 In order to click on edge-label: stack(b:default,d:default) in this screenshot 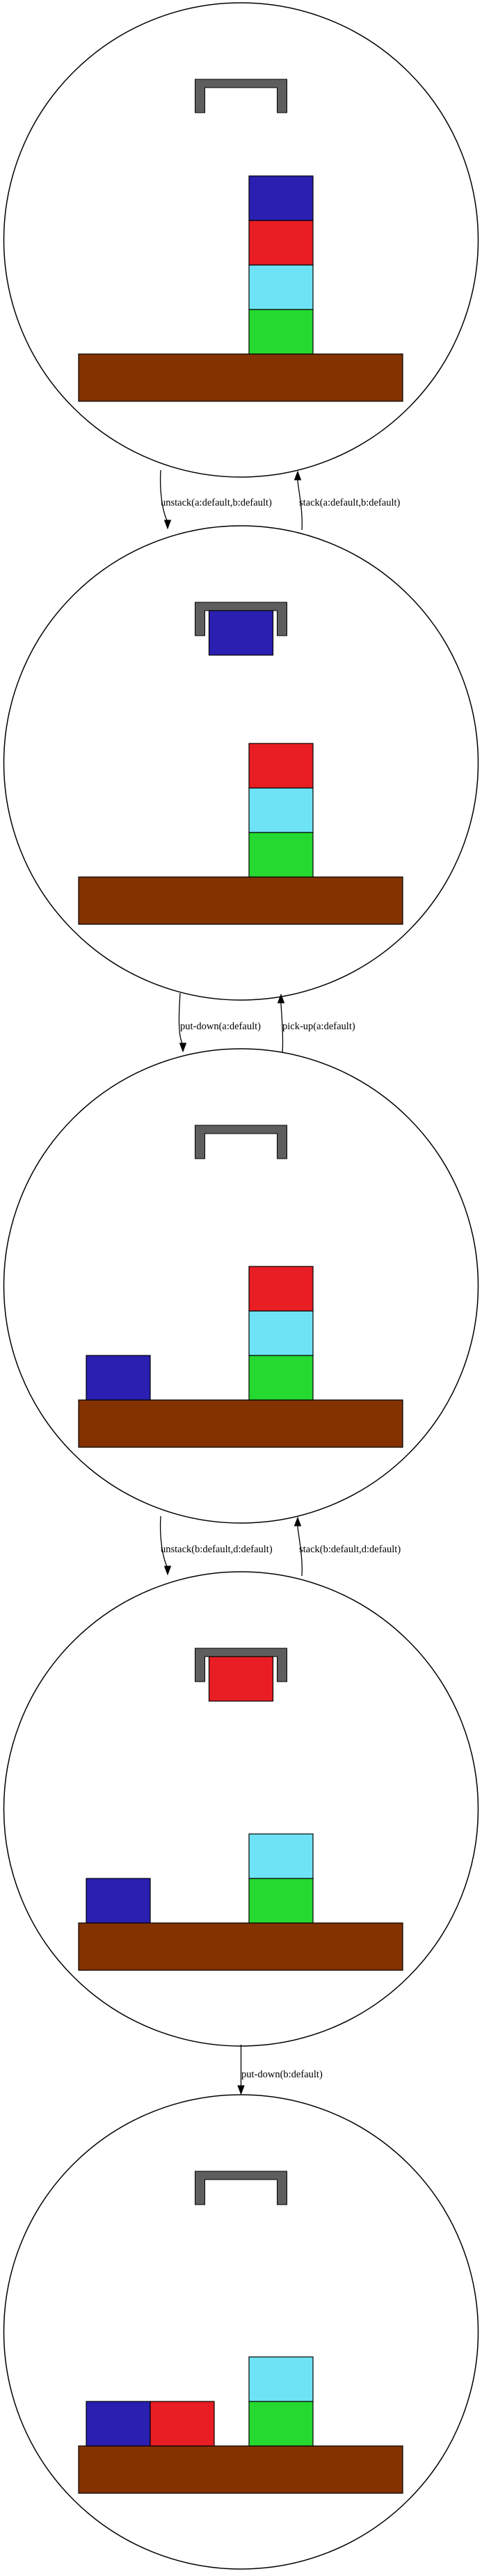, I will do `click(350, 1549)`.